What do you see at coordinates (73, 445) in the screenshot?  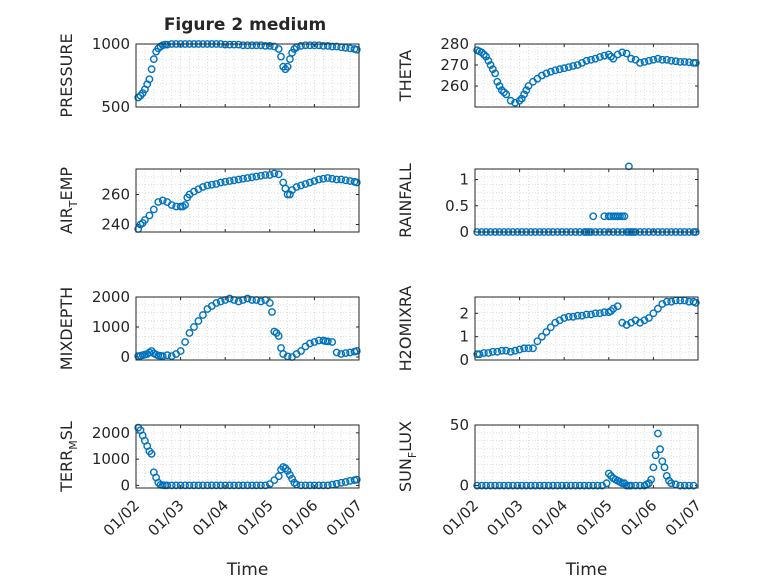 I see `y-axis-label-subscript: M` at bounding box center [73, 445].